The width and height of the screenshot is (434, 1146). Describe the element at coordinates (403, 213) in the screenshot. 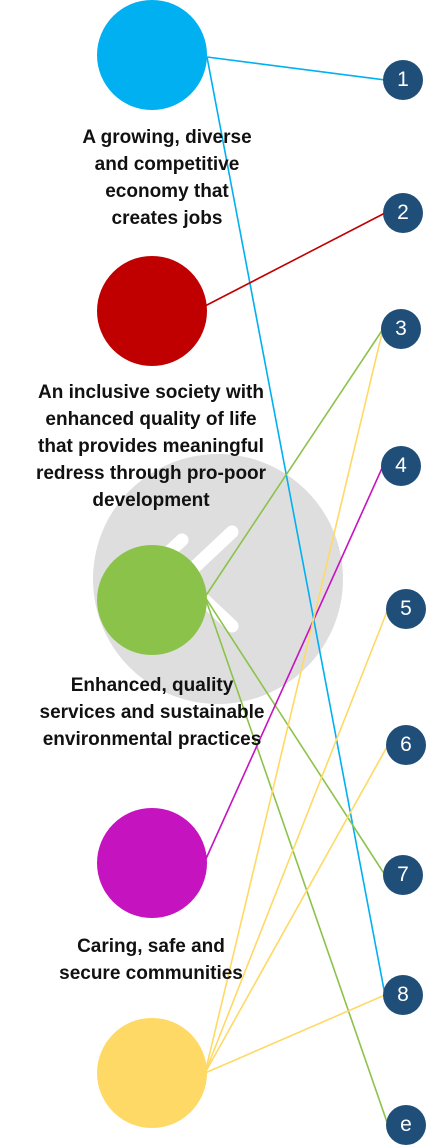

I see `outcome-badge-2: 2` at that location.